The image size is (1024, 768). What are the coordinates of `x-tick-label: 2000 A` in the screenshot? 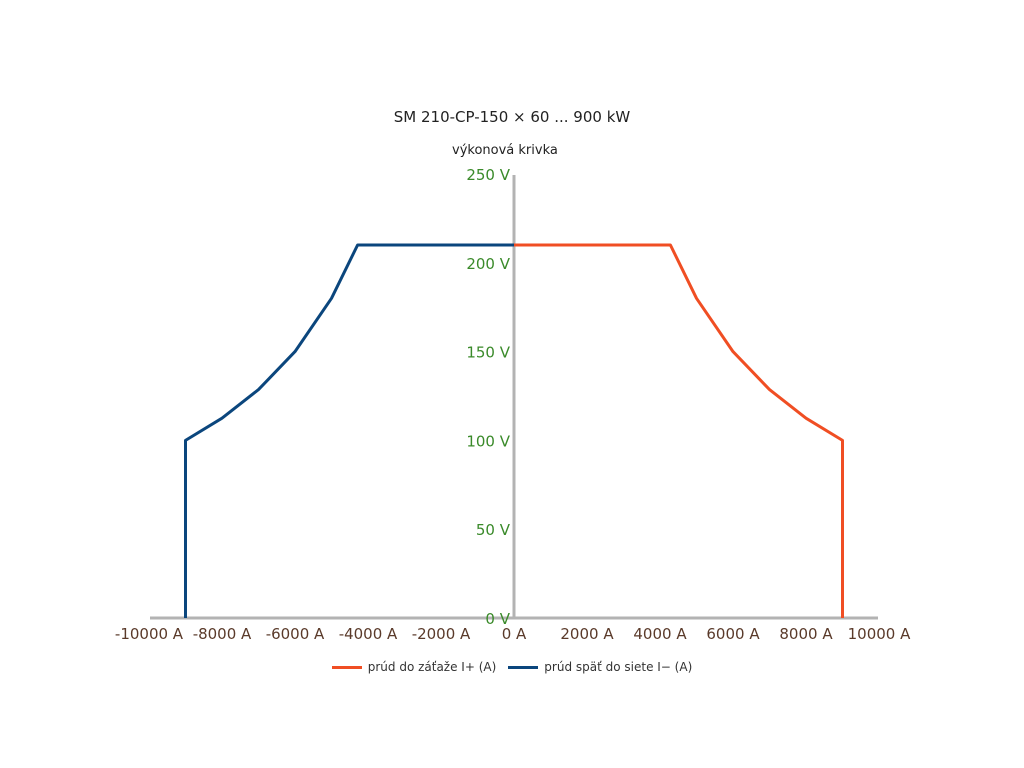 It's located at (587, 634).